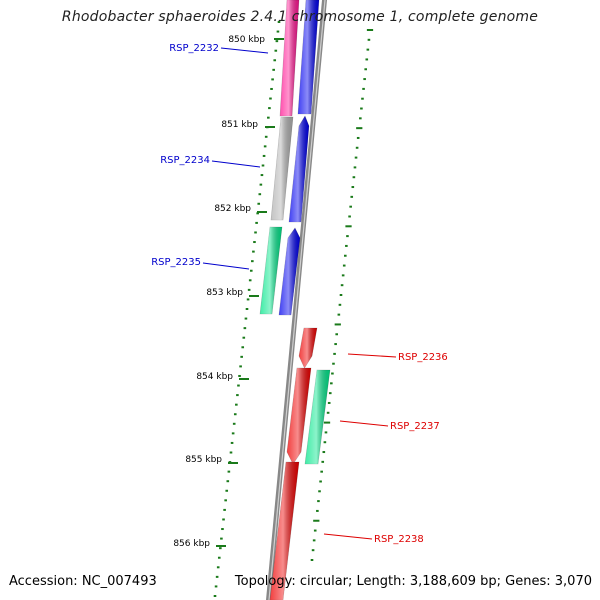 This screenshot has height=600, width=600. Describe the element at coordinates (239, 125) in the screenshot. I see `kbp-tick-label: 851 kbp` at that location.